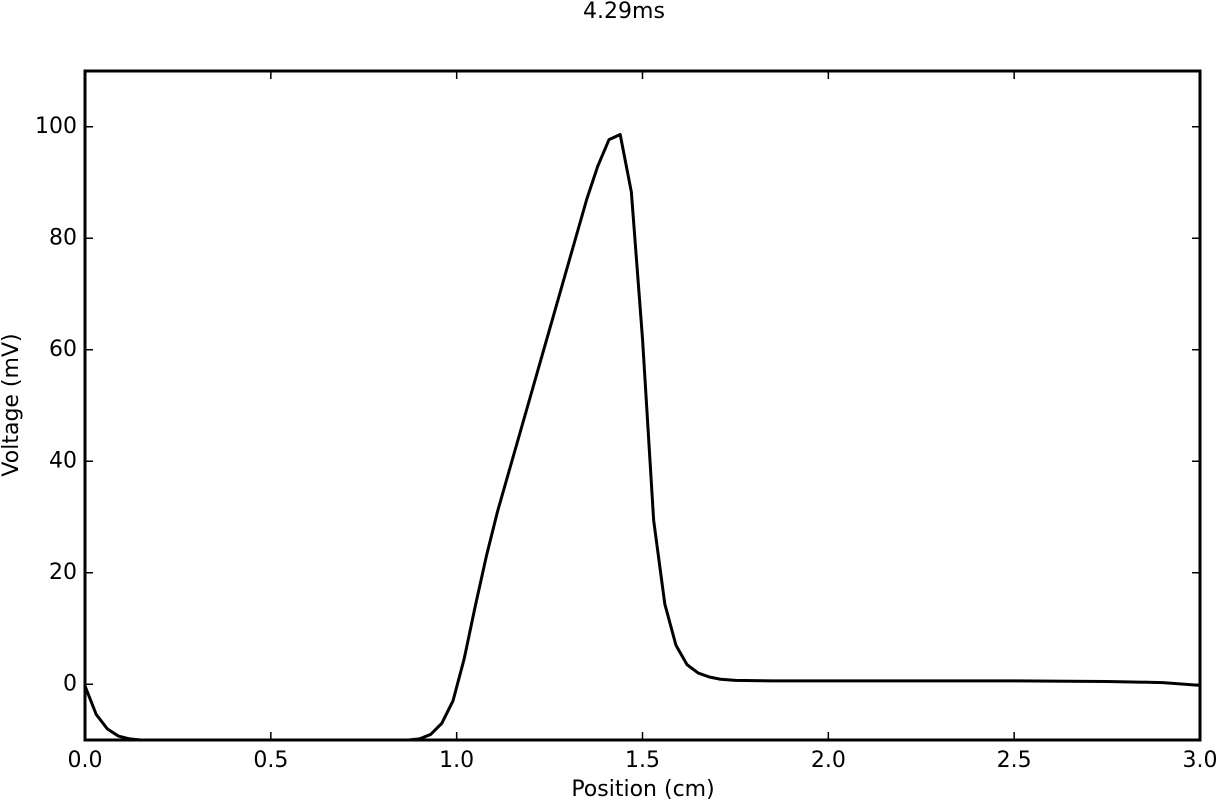 Image resolution: width=1224 pixels, height=808 pixels. What do you see at coordinates (85, 760) in the screenshot?
I see `x-tick-label: 0.0` at bounding box center [85, 760].